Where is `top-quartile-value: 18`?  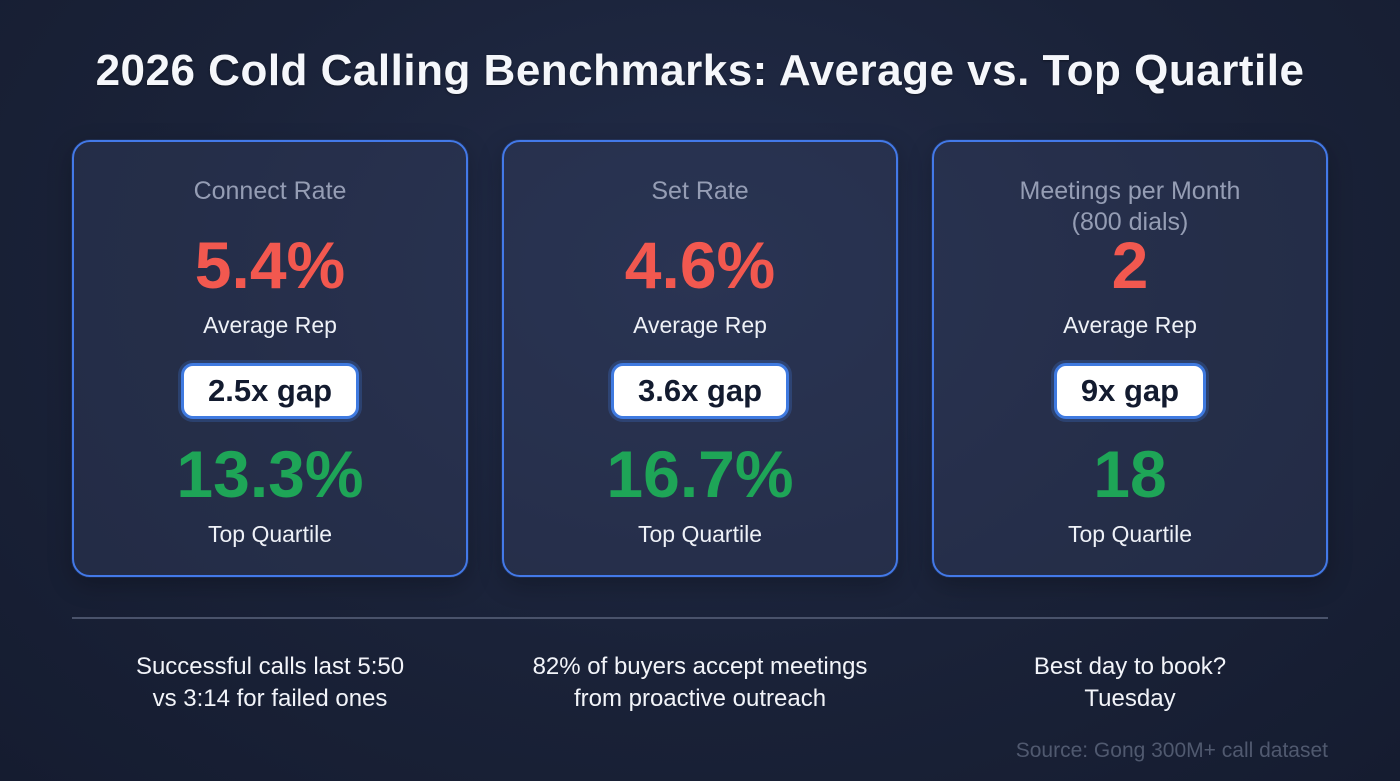 top-quartile-value: 18 is located at coordinates (1130, 474).